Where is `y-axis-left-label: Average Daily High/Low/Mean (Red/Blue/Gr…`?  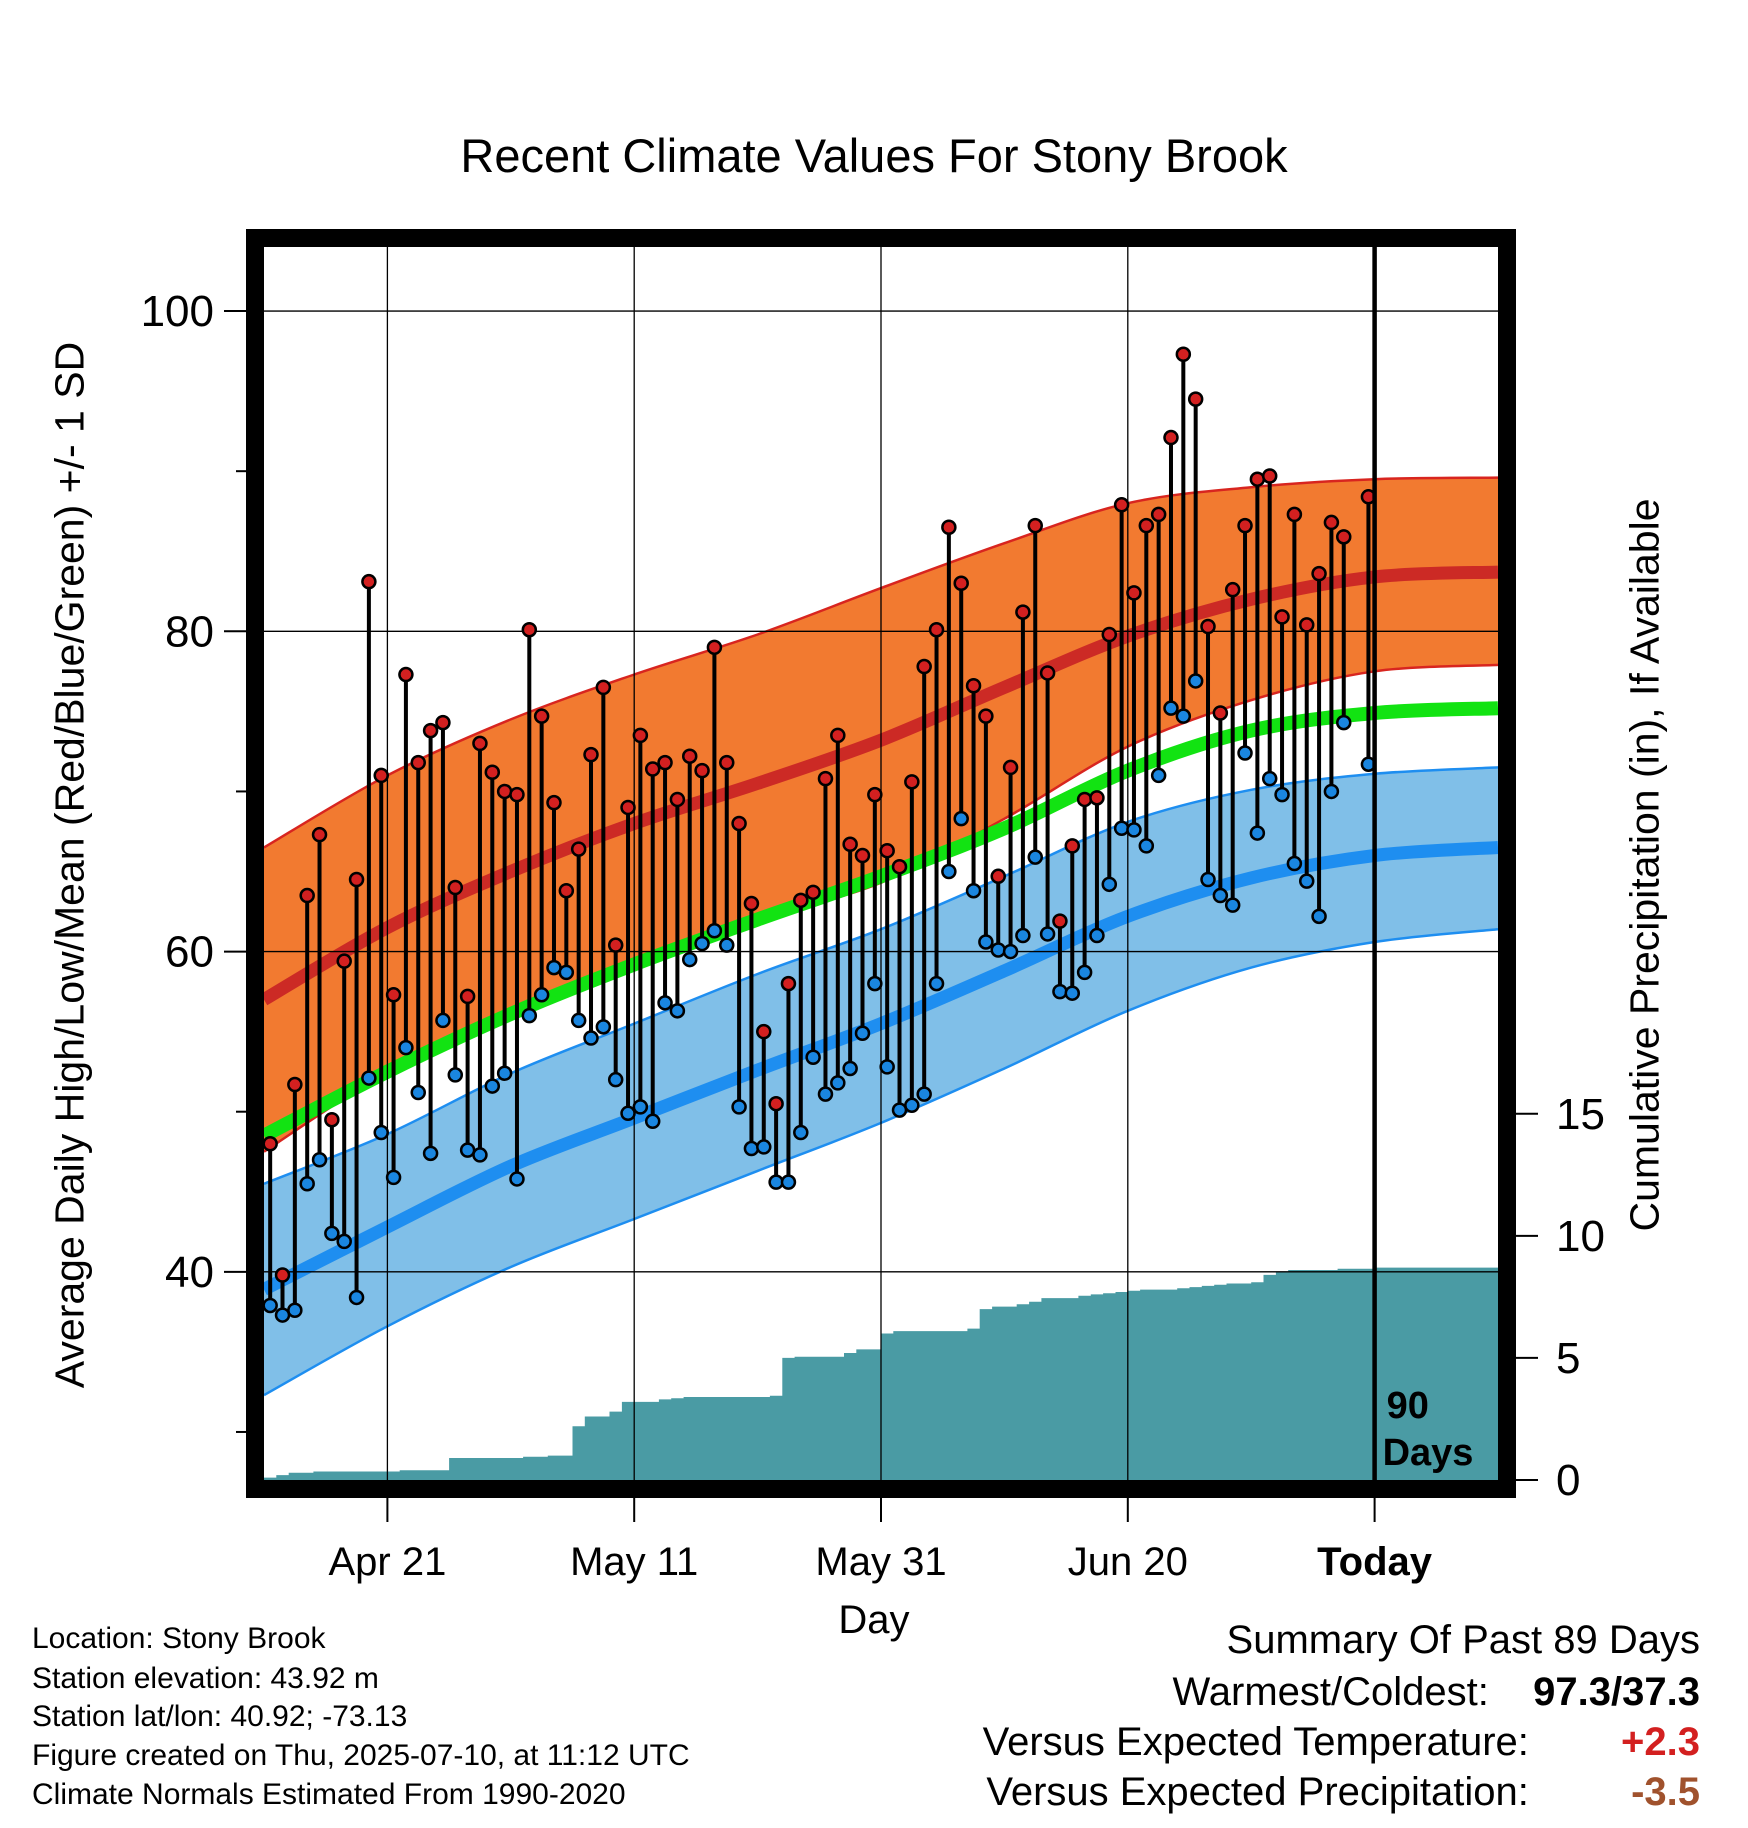 y-axis-left-label: Average Daily High/Low/Mean (Red/Blue/Gr… is located at coordinates (69, 865).